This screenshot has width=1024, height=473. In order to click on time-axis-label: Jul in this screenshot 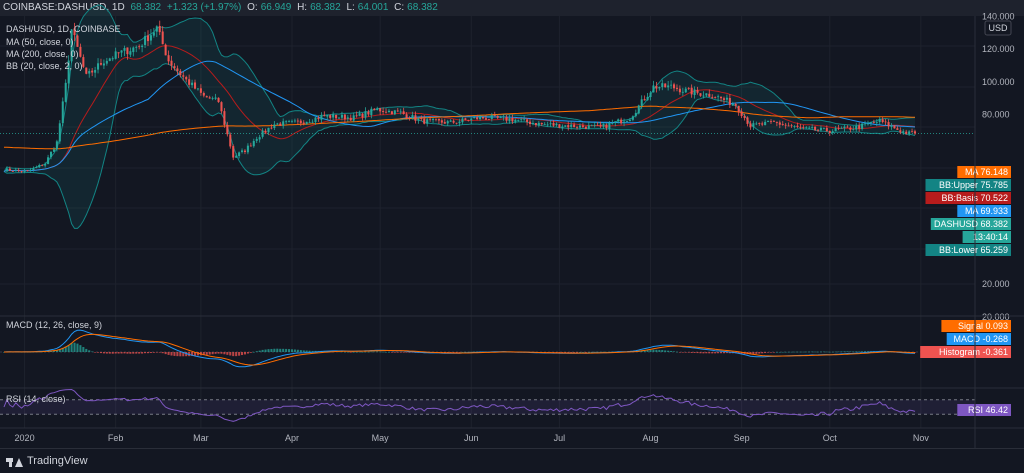, I will do `click(560, 438)`.